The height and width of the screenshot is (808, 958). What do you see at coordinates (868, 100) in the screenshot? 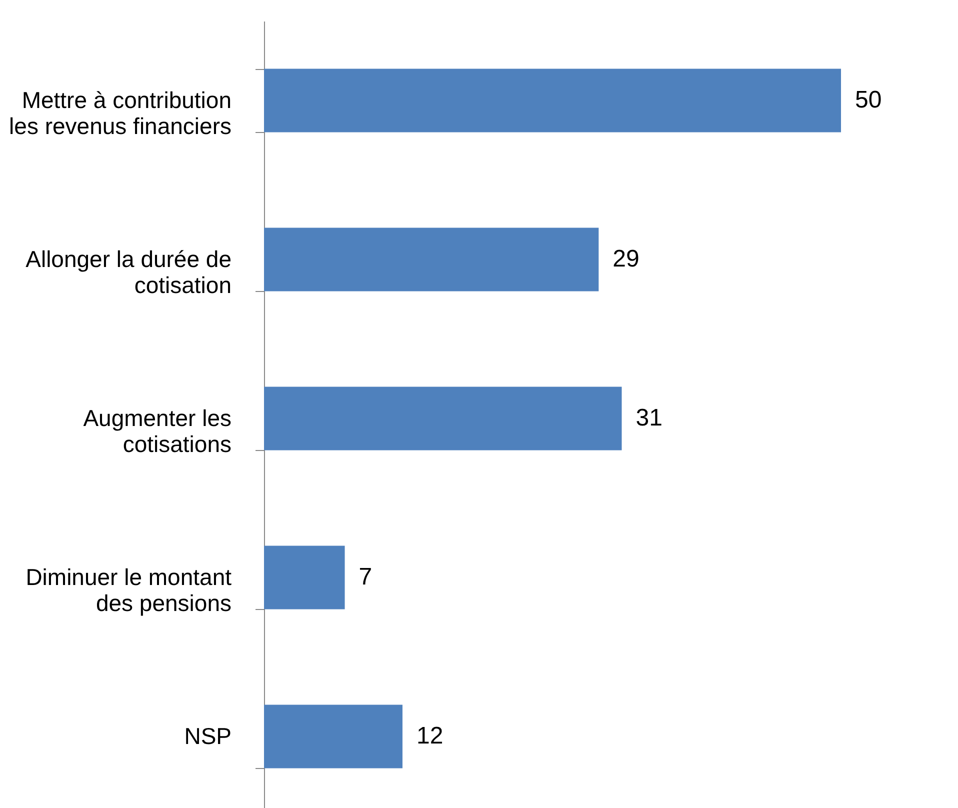
I see `data-label: 50` at bounding box center [868, 100].